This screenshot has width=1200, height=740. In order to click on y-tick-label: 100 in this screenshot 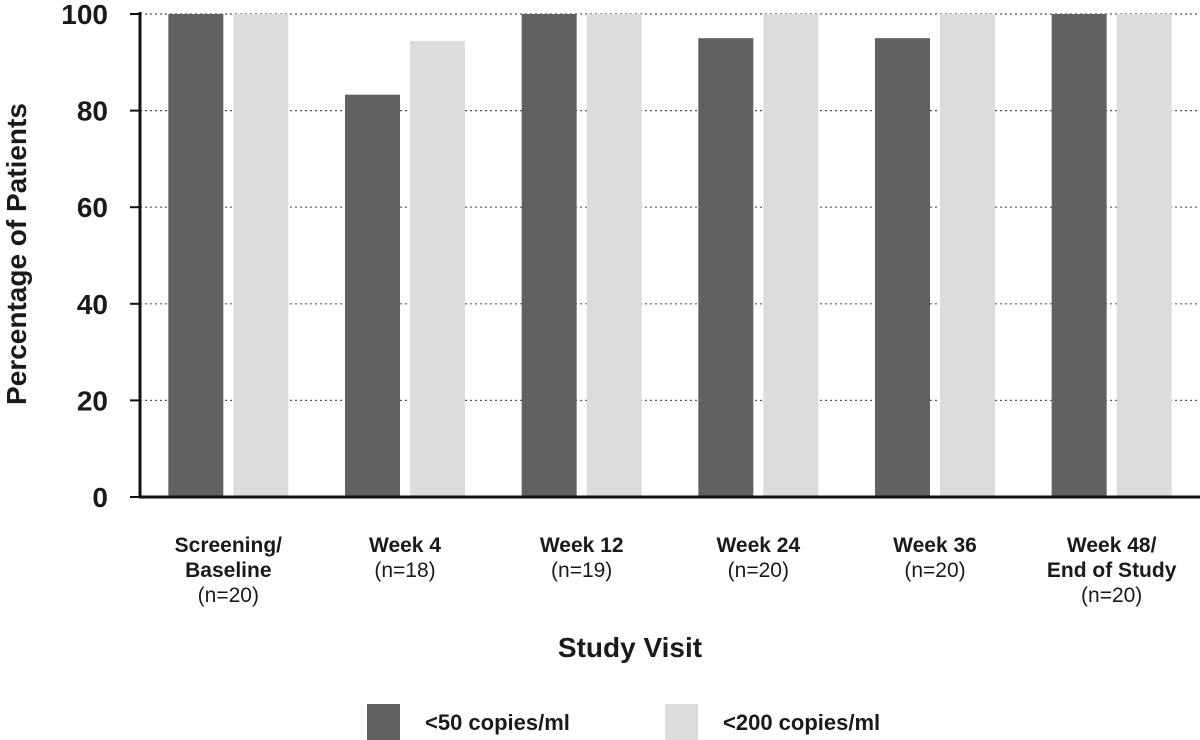, I will do `click(84, 15)`.